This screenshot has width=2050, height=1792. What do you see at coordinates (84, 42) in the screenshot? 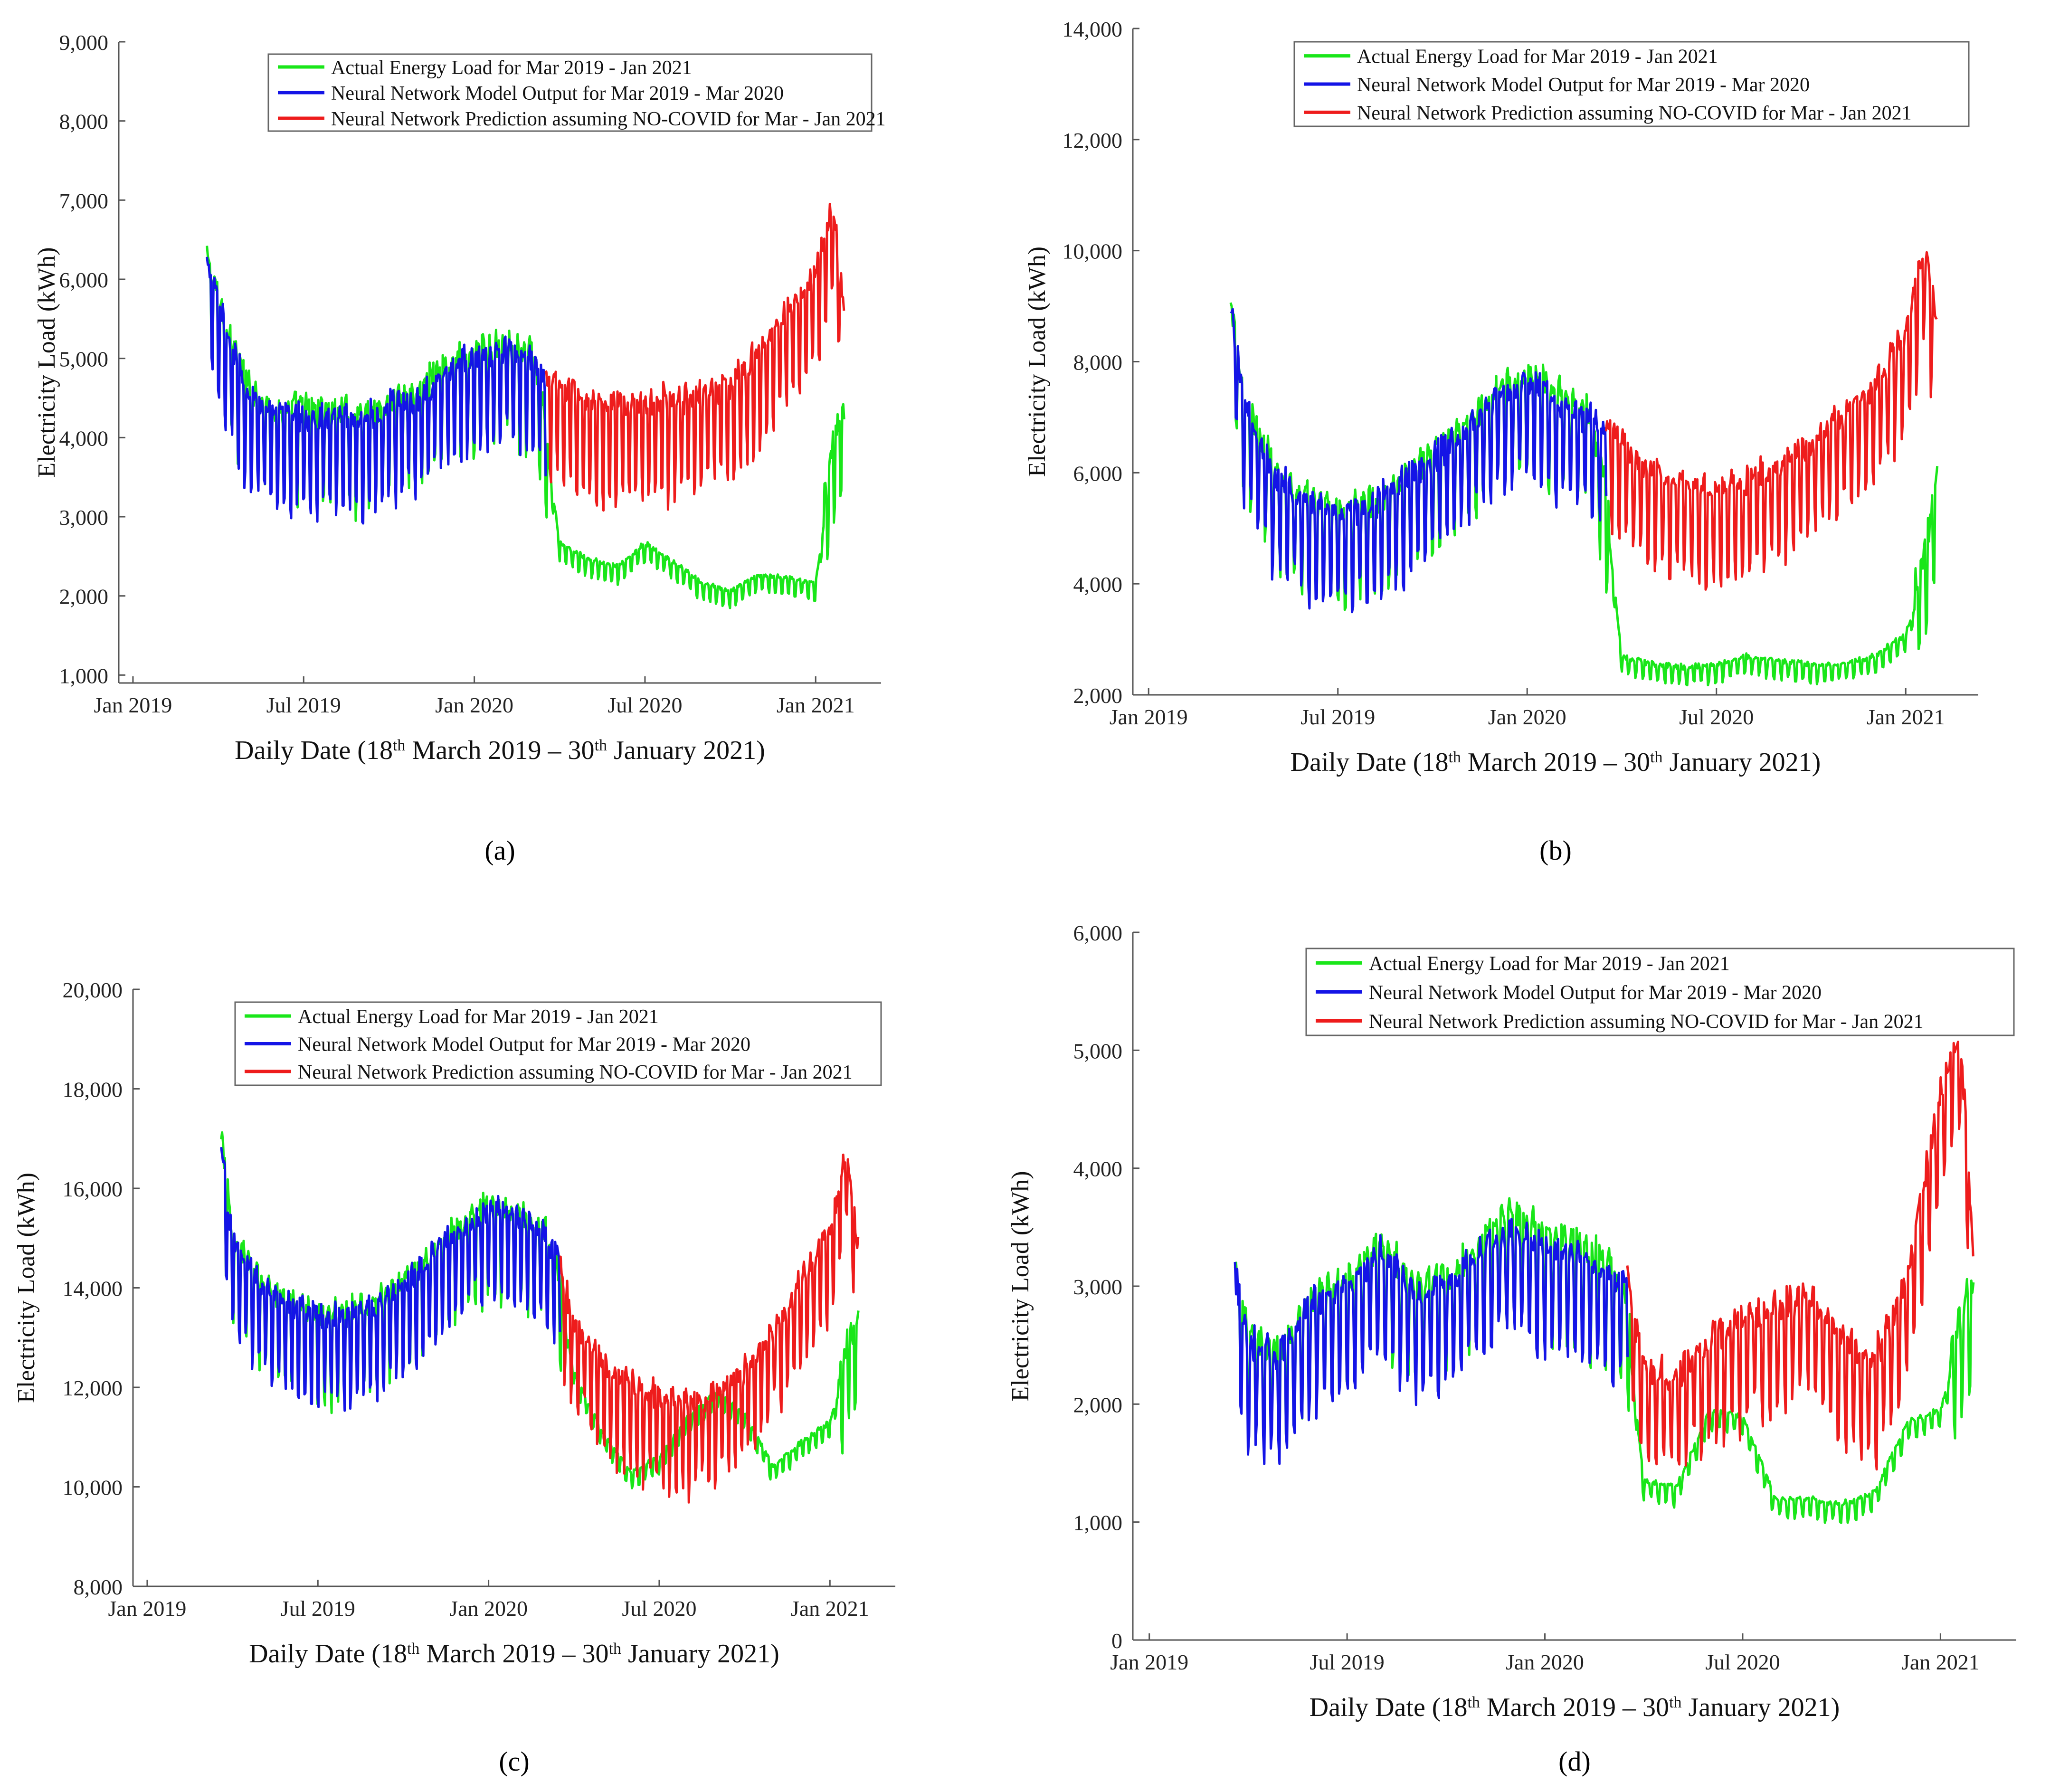
I see `y-tick-label: 9,000` at bounding box center [84, 42].